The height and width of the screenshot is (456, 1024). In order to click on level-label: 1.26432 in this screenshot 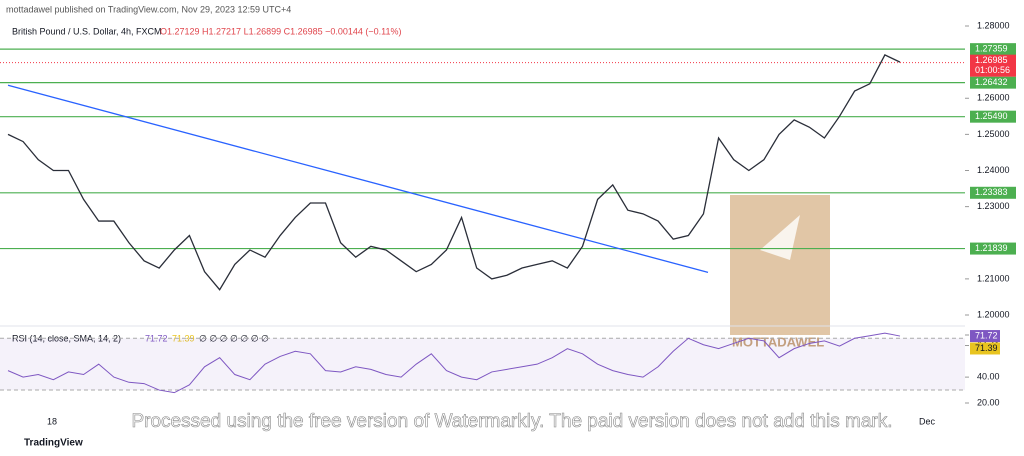, I will do `click(991, 82)`.